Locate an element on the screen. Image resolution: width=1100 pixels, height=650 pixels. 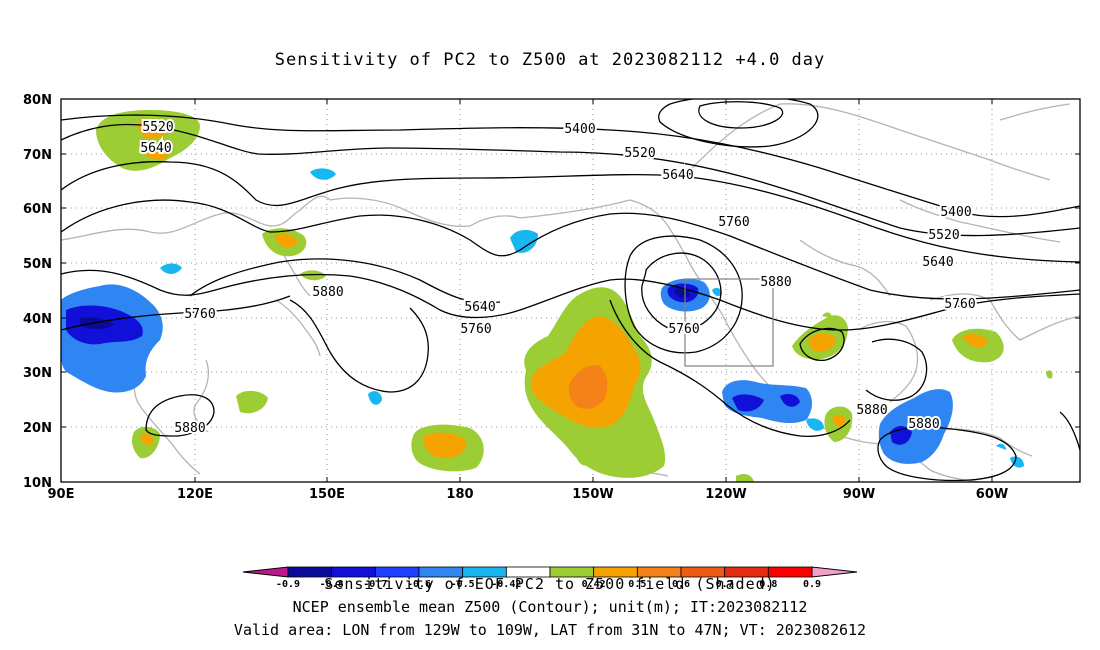
lon-tick-labels: 90E 120E 150E 180 150W 120W 90W 60W is located at coordinates (528, 494).